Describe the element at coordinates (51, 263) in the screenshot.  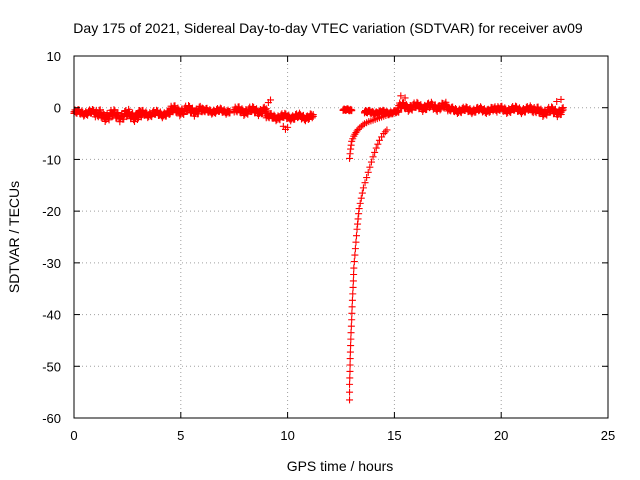
I see `y-tick-label: -30` at that location.